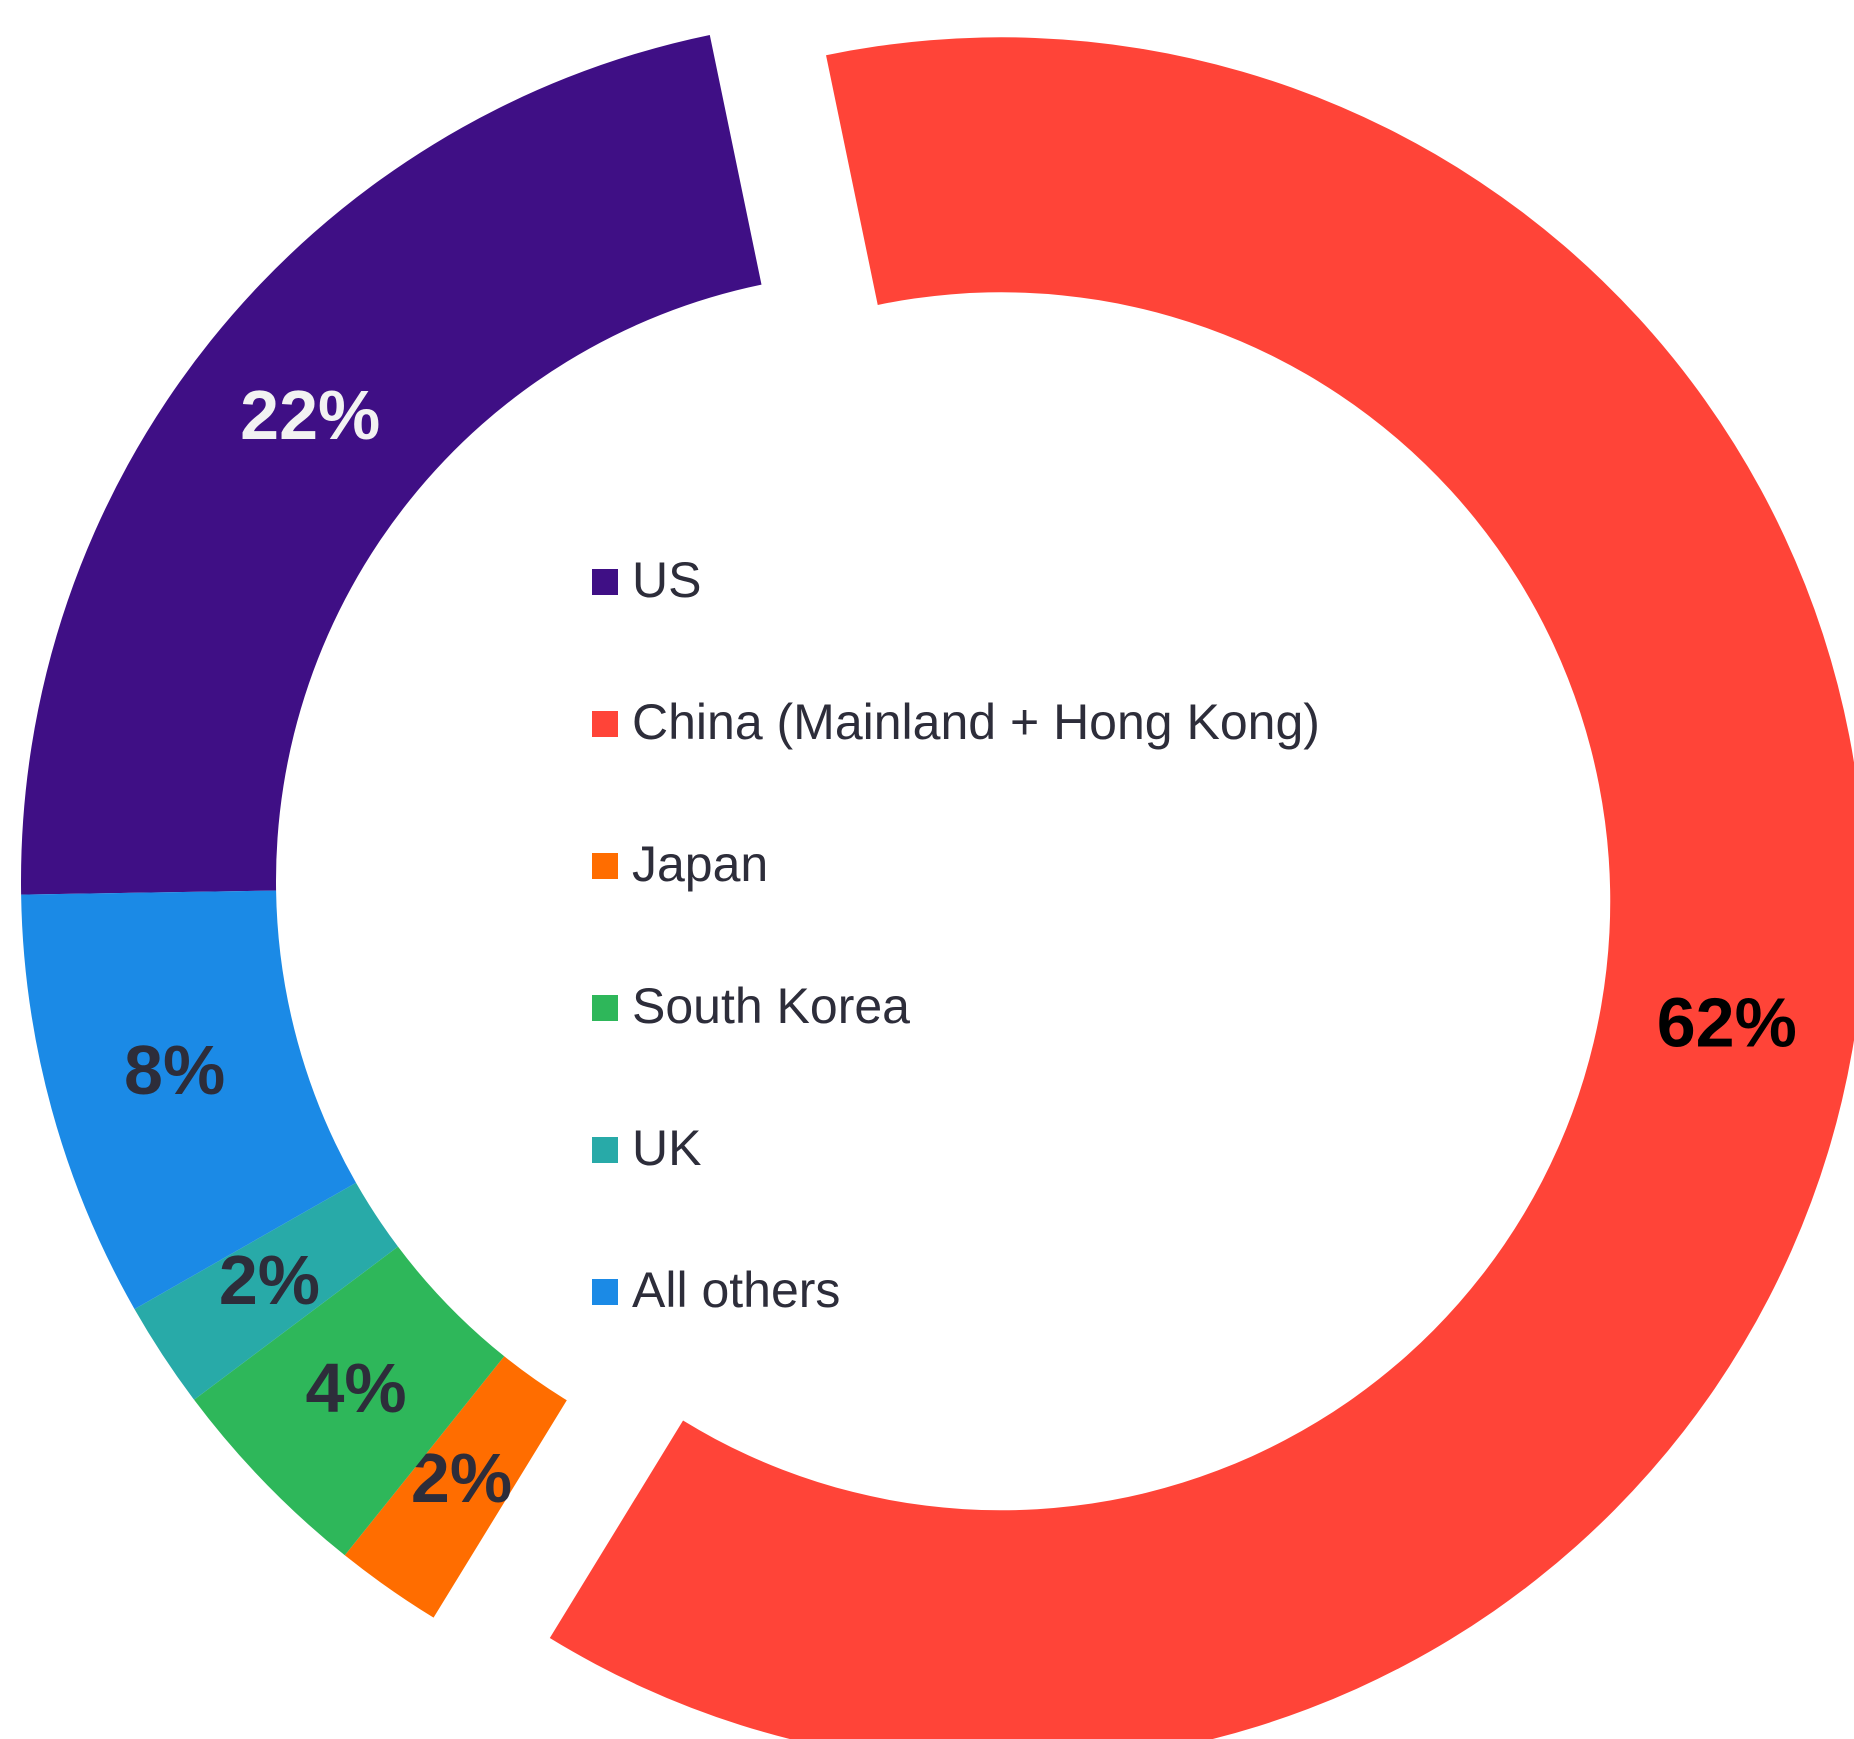  Describe the element at coordinates (736, 1290) in the screenshot. I see `legend-label: All others` at that location.